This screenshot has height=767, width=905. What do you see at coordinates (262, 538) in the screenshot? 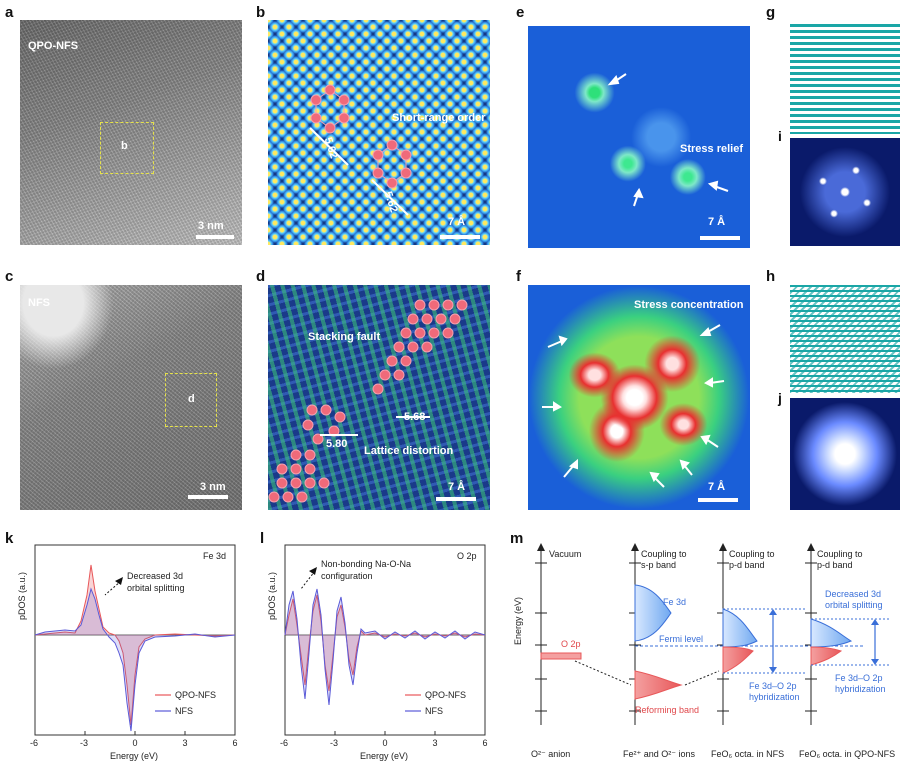
I see `panel-label-l: l` at bounding box center [262, 538].